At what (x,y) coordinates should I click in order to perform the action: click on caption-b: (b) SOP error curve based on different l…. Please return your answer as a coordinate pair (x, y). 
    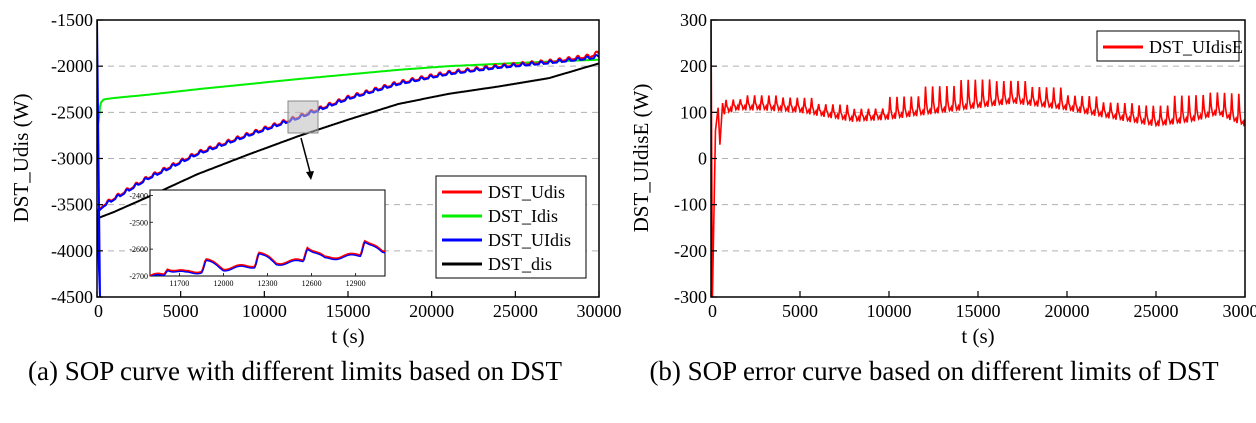
    Looking at the image, I should click on (934, 371).